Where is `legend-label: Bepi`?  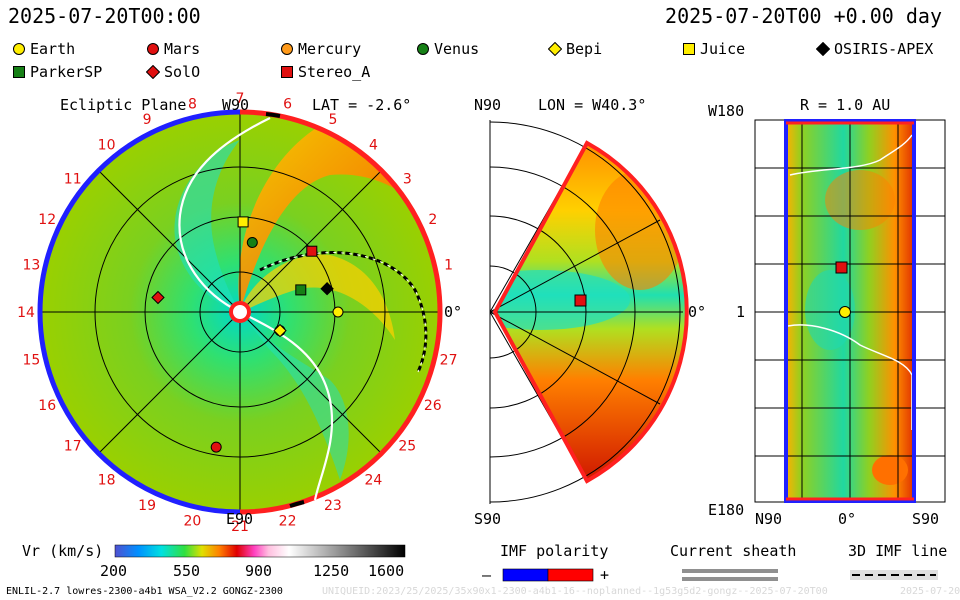
legend-label: Bepi is located at coordinates (584, 49).